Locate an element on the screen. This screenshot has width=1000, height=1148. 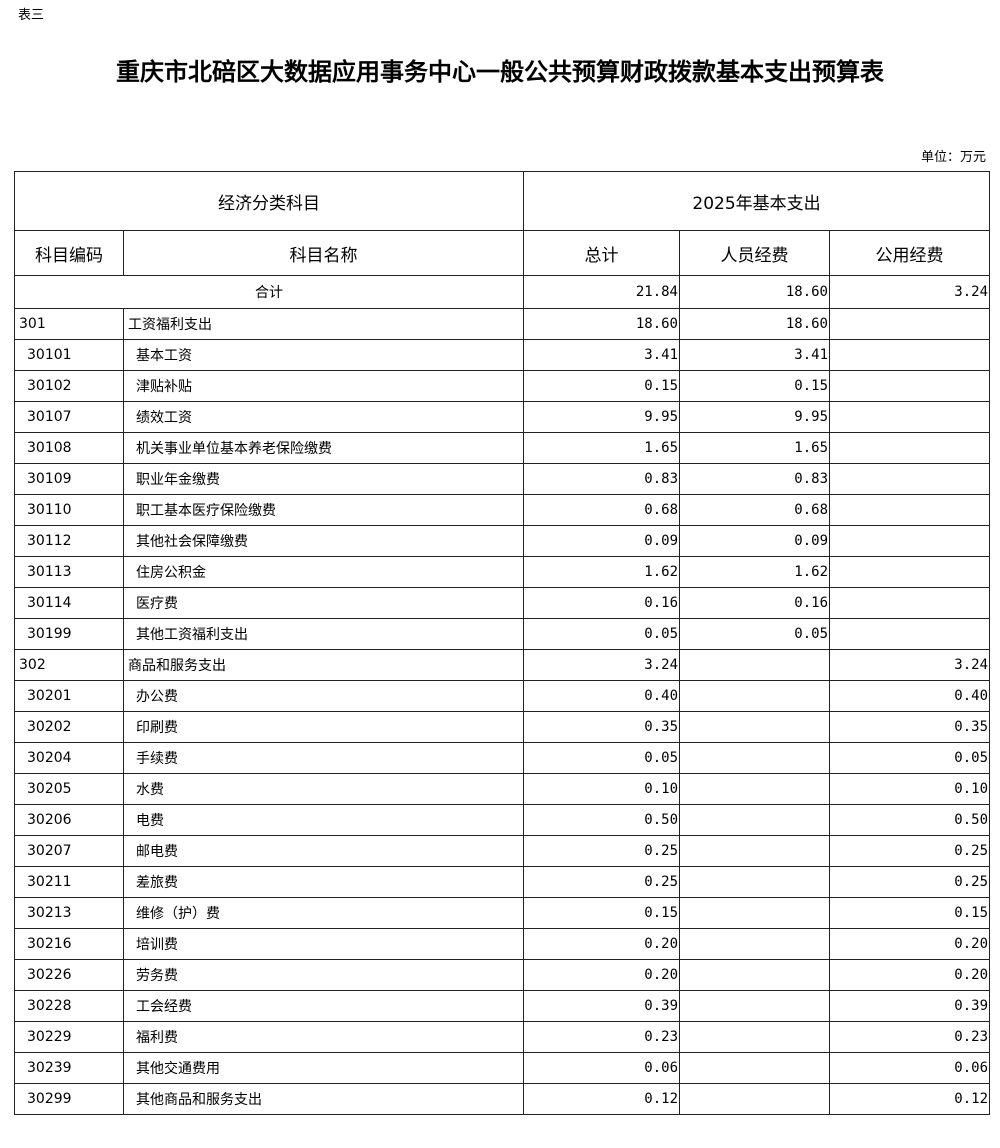
table-row: 30207 邮电费 0.25 0.25 is located at coordinates (502, 851).